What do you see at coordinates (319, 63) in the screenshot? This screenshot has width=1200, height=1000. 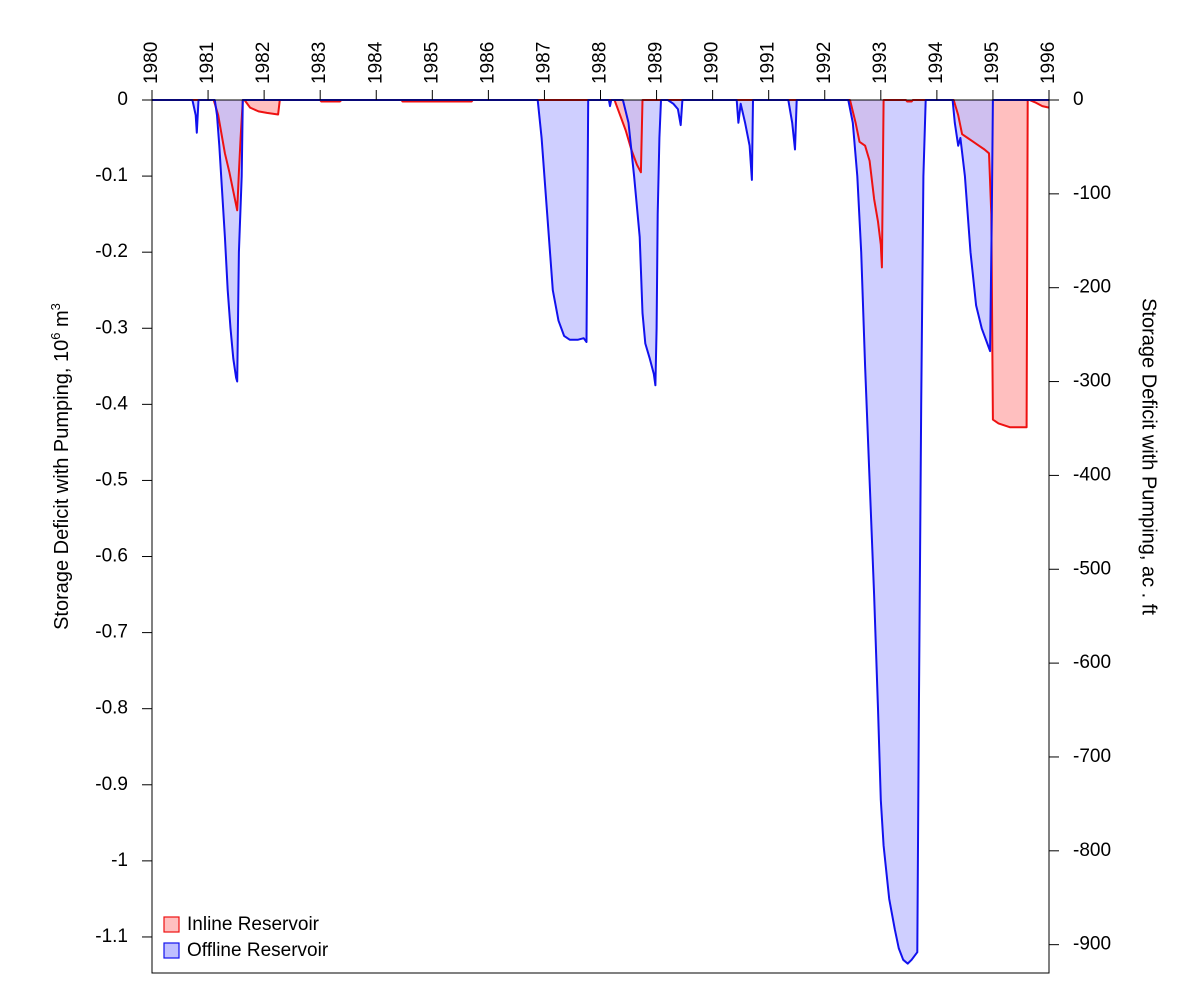 I see `x-tick-label: 1983` at bounding box center [319, 63].